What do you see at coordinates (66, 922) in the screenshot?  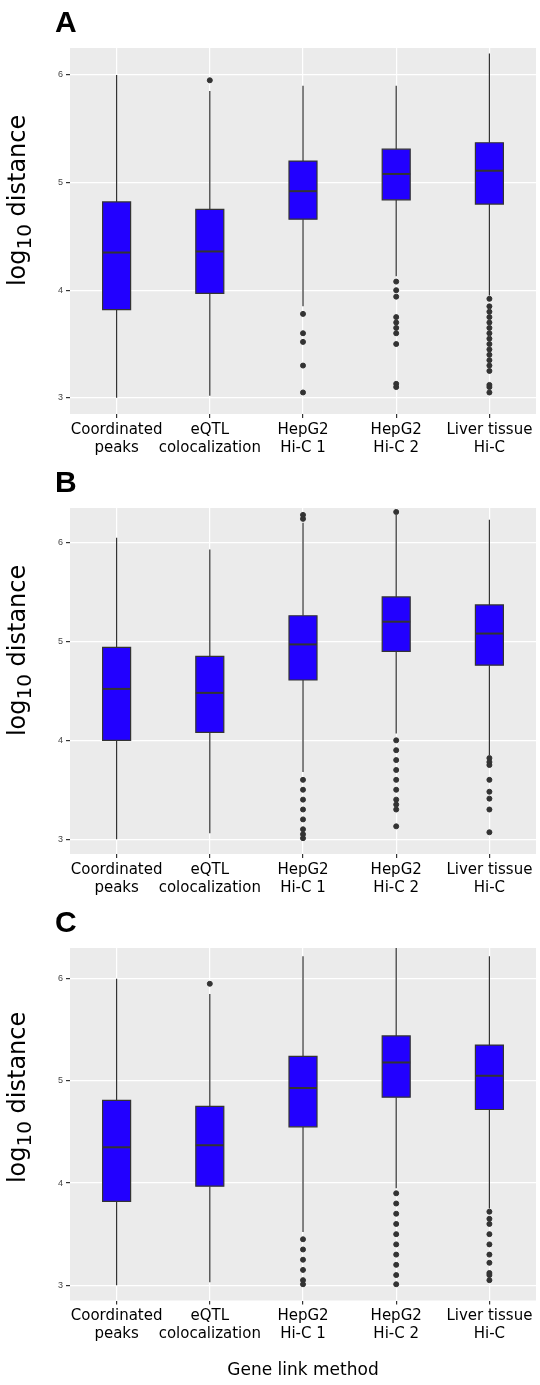 I see `chart-title: C` at bounding box center [66, 922].